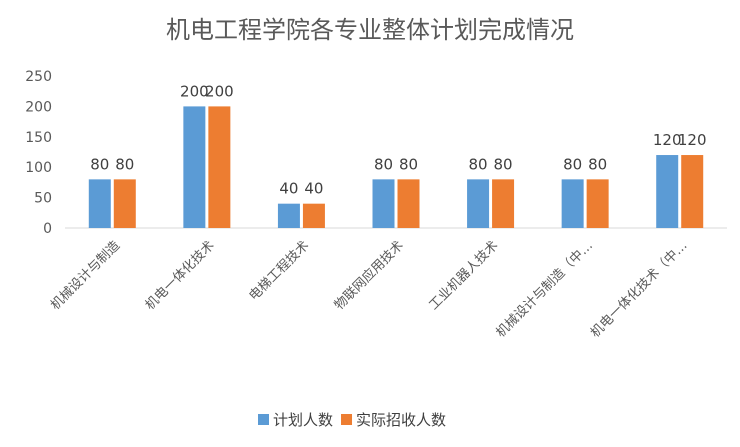 The height and width of the screenshot is (447, 740). Describe the element at coordinates (463, 275) in the screenshot. I see `x-category-label: 工业机器人技术` at that location.